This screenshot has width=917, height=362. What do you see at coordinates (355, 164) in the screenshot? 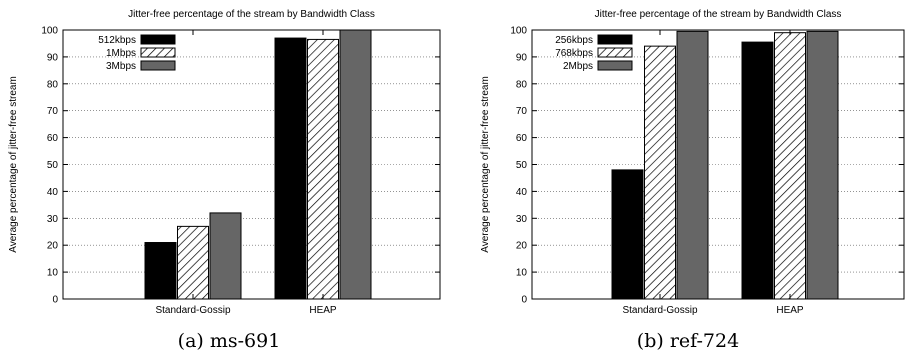
I see `bar-3Mbps-HEAP` at bounding box center [355, 164].